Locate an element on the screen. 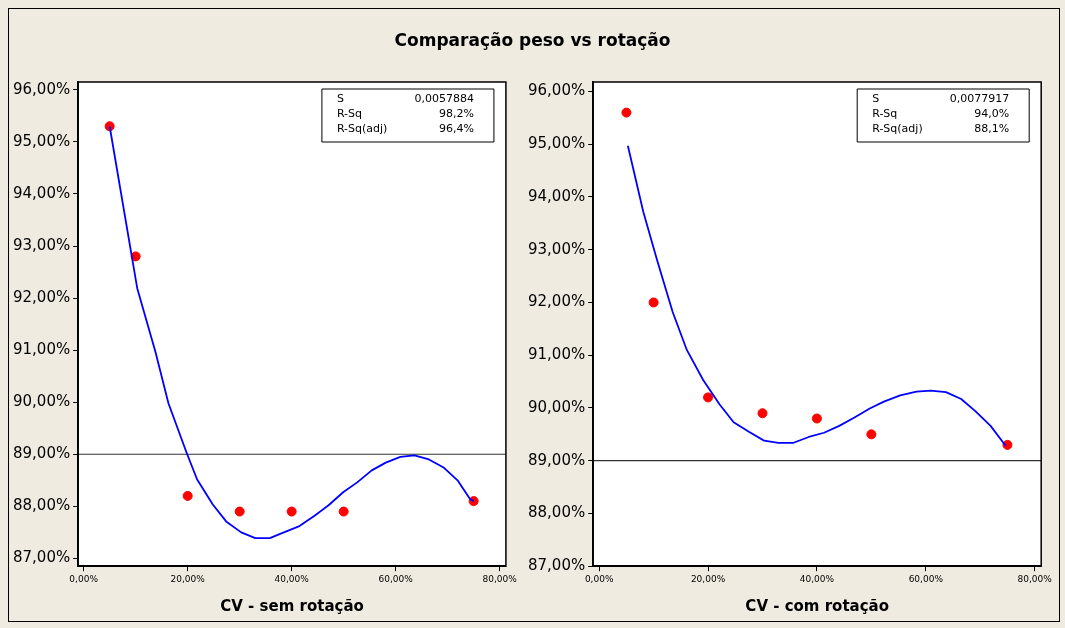 The image size is (1065, 628). annotation: 0,0057884 is located at coordinates (444, 99).